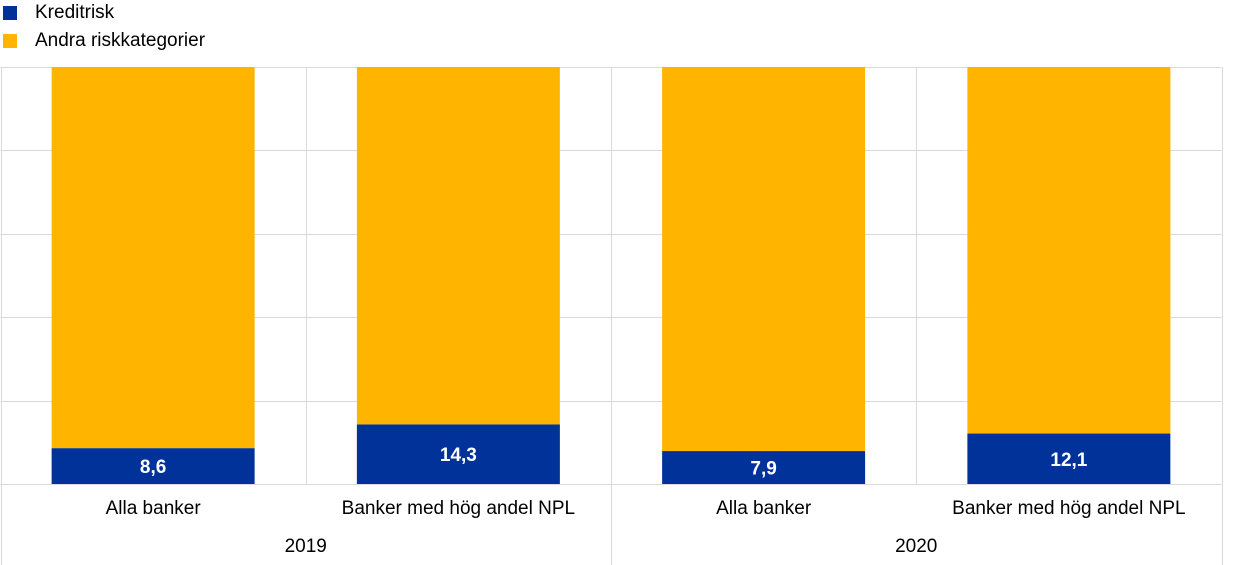 The image size is (1240, 565). What do you see at coordinates (120, 40) in the screenshot?
I see `legend-label: Andra riskkategorier` at bounding box center [120, 40].